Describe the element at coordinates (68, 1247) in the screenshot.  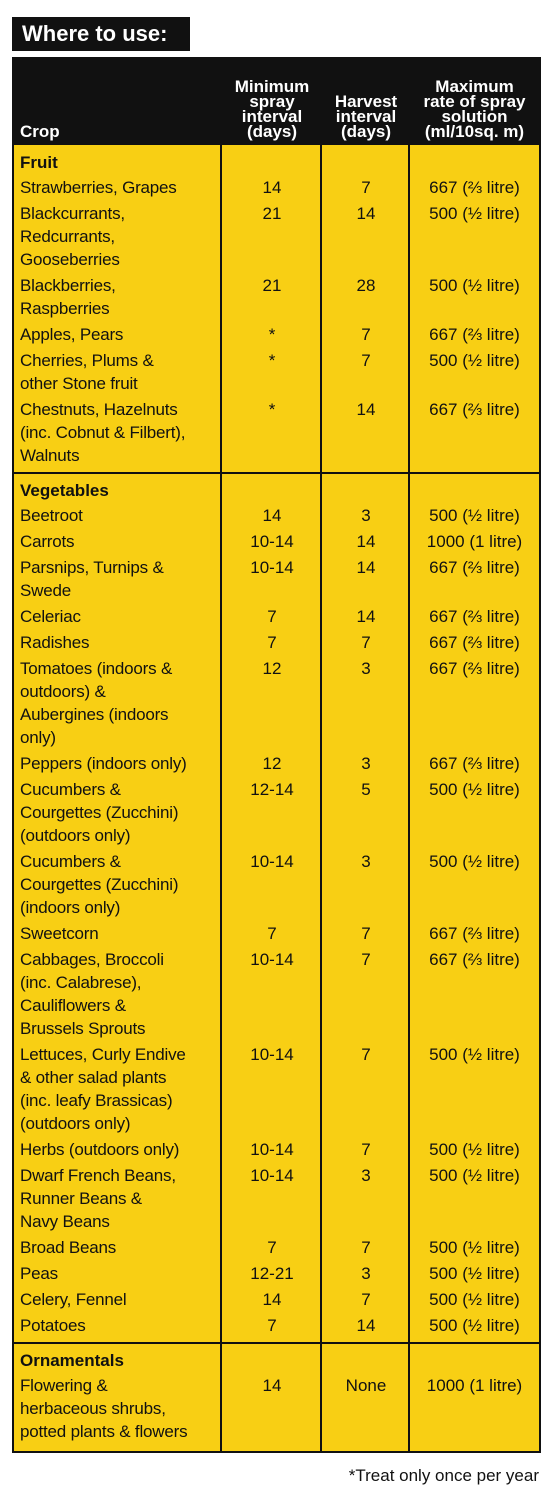
I see `crop-line: Broad Beans` at that location.